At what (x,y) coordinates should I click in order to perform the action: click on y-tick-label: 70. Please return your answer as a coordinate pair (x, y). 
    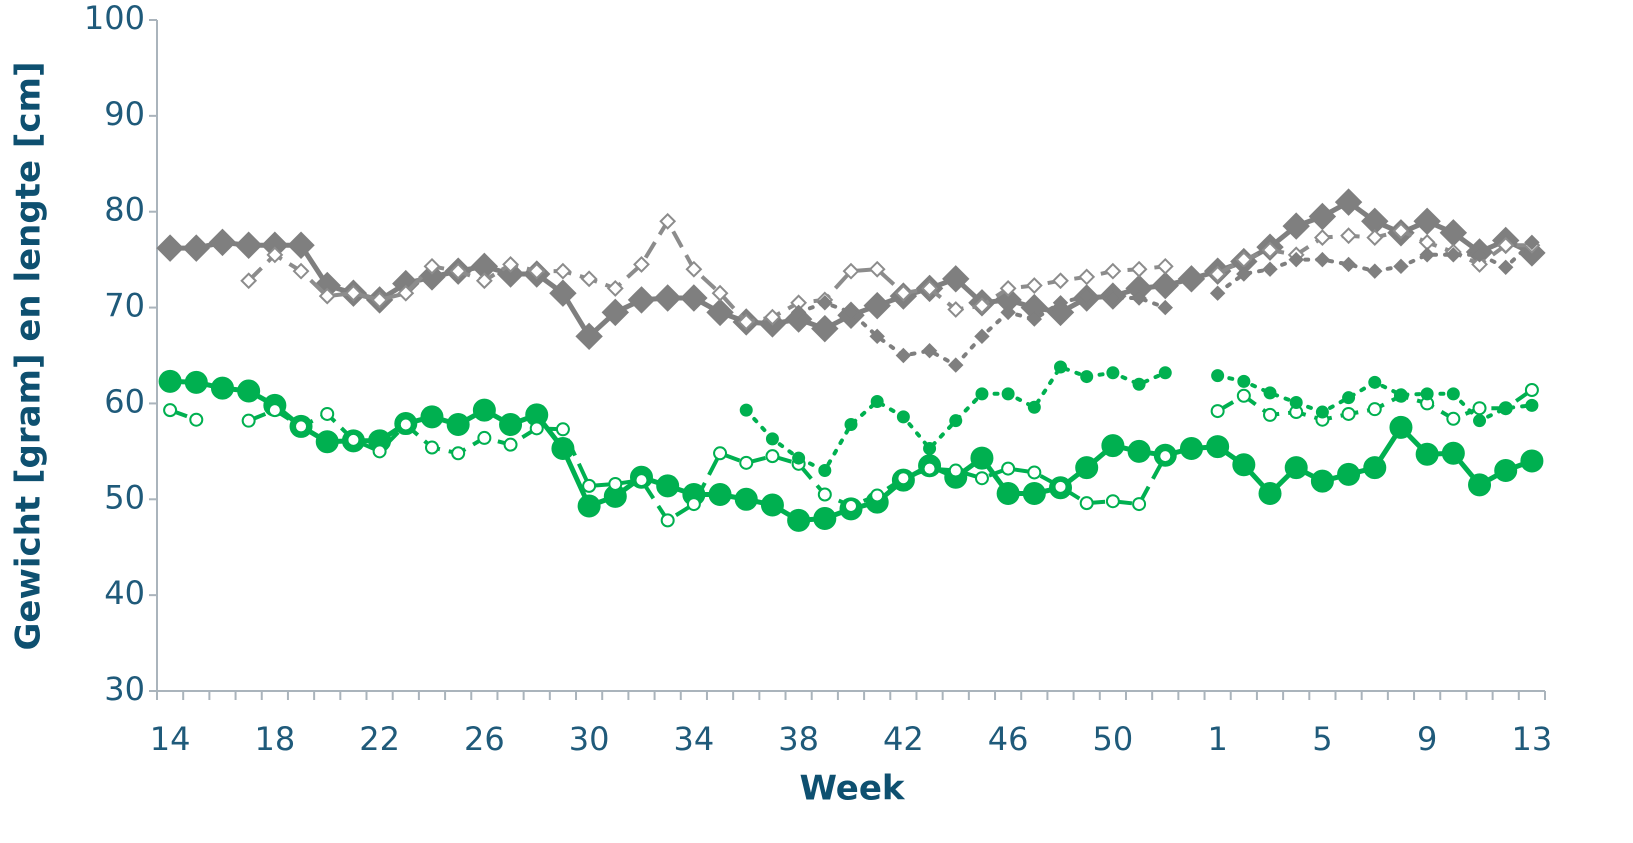
    Looking at the image, I should click on (124, 306).